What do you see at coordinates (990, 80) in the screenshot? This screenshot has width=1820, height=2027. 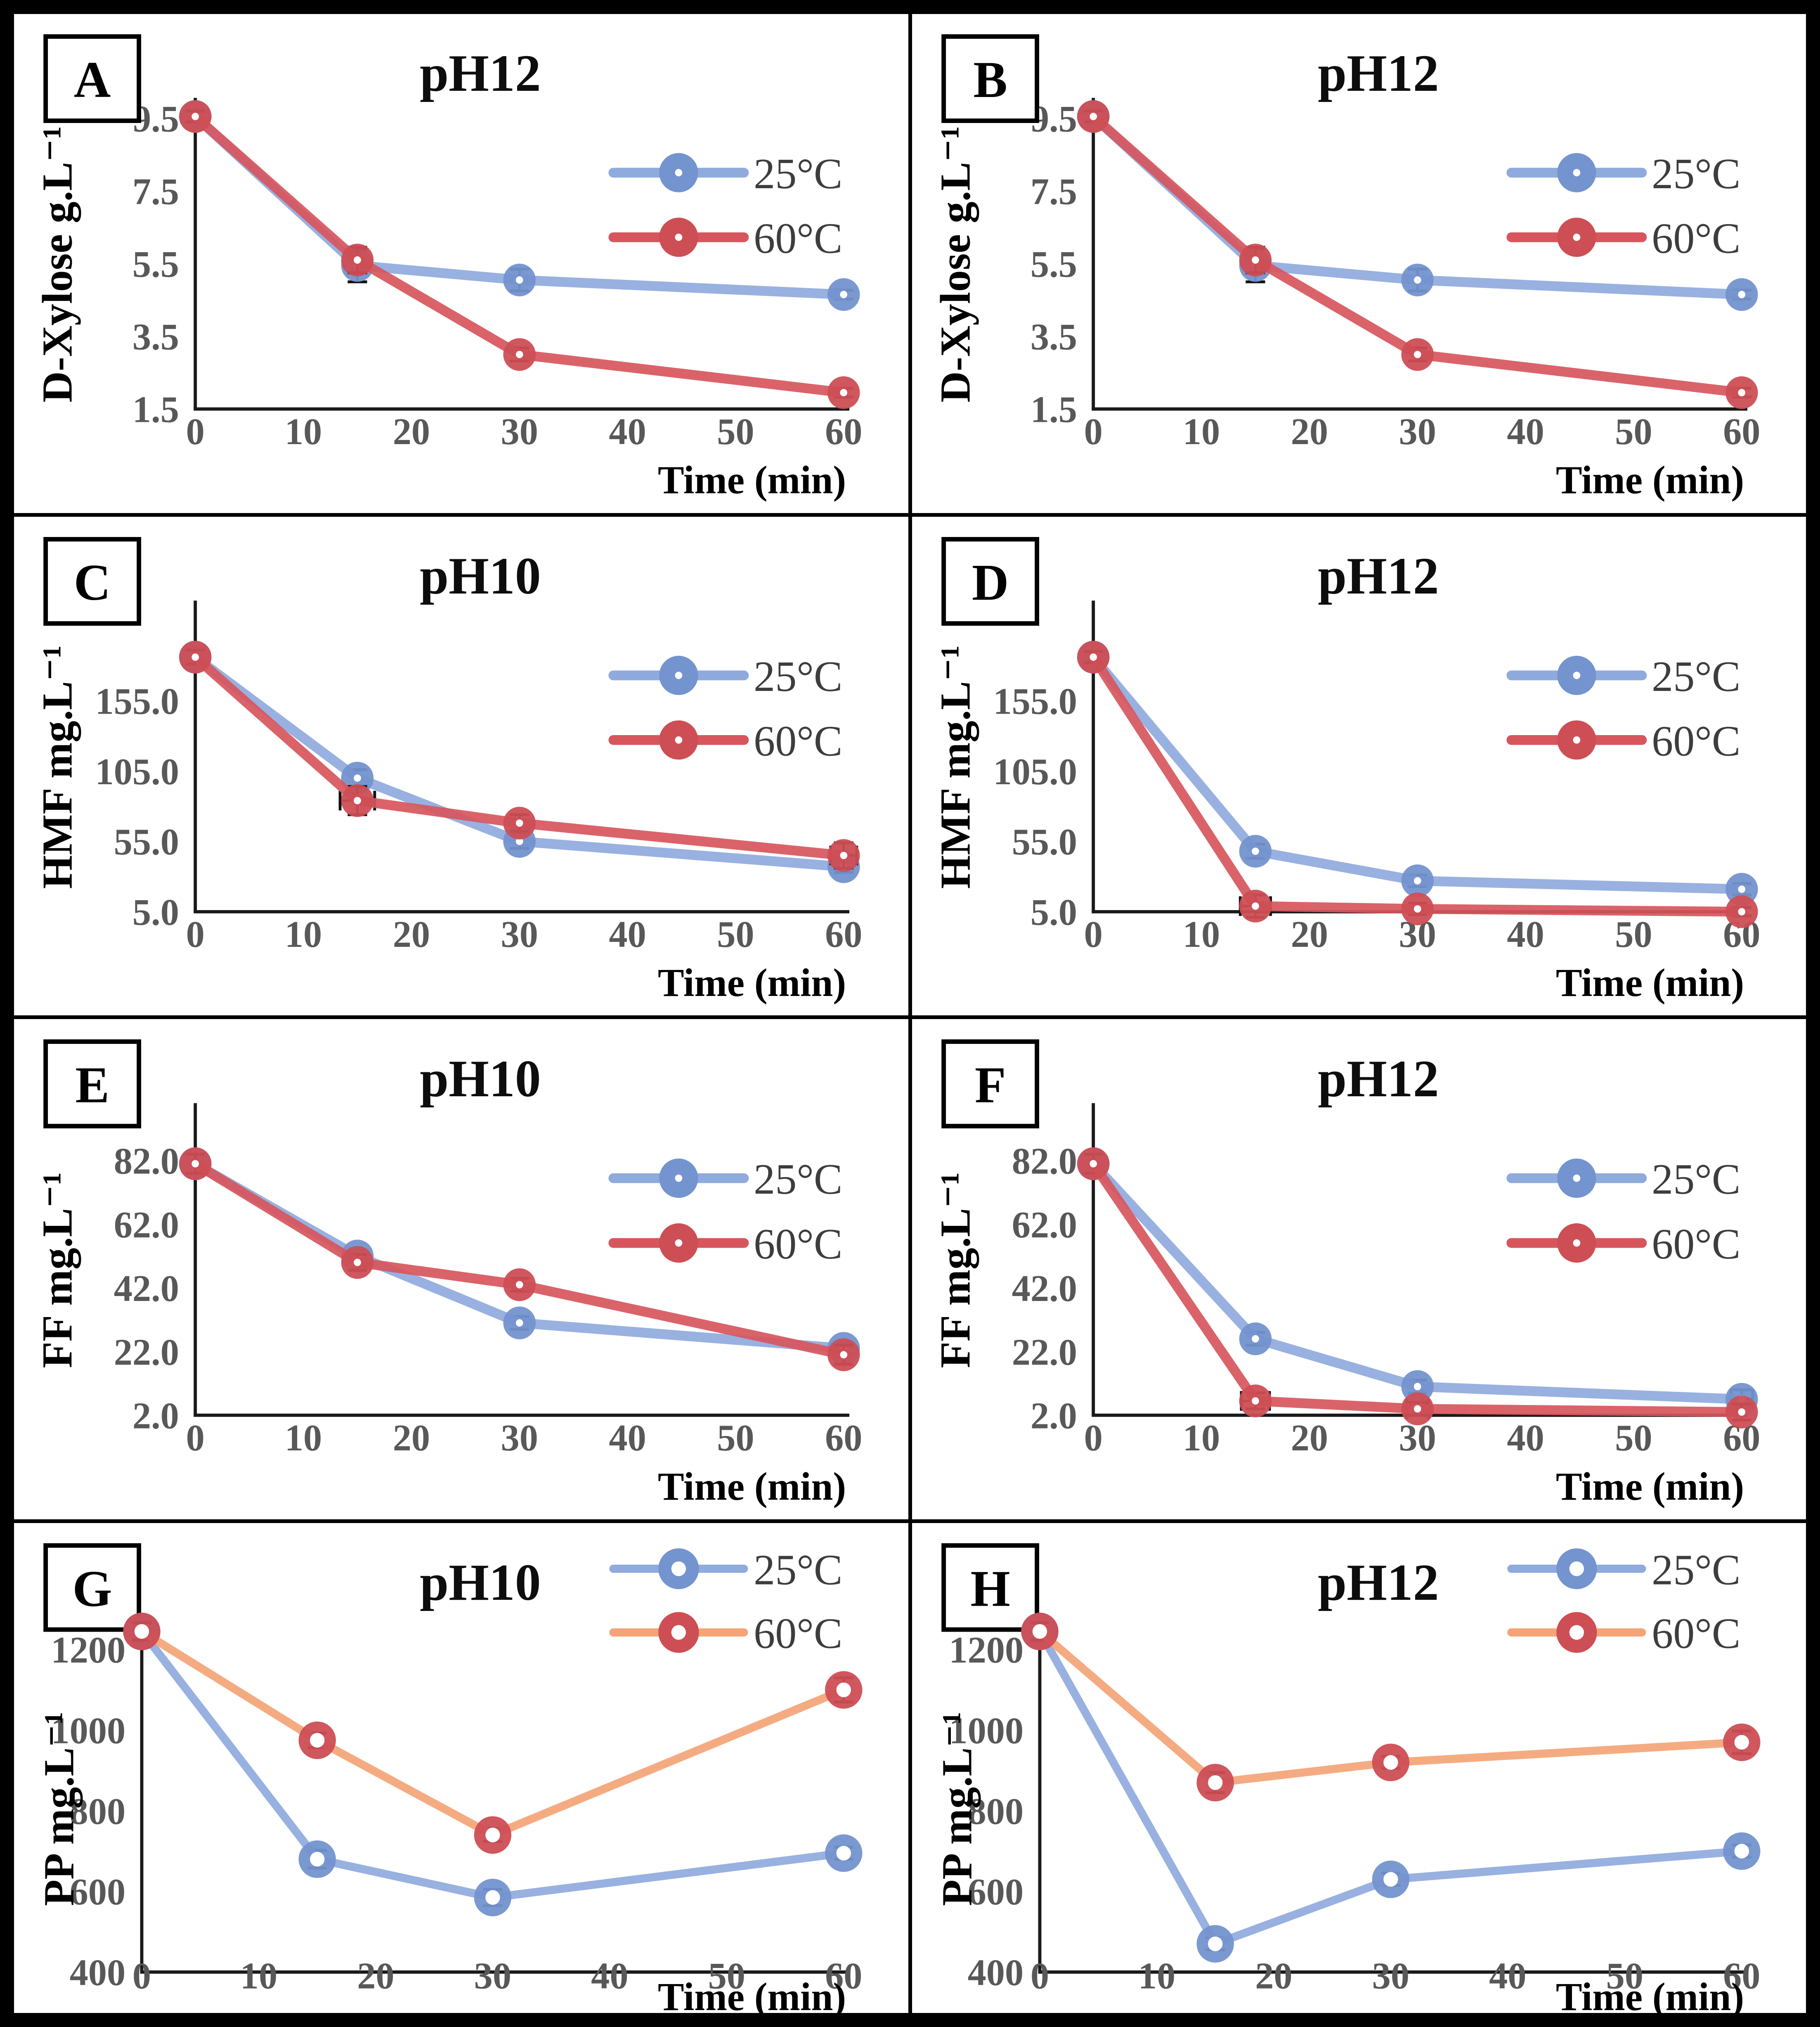 I see `panel-letter: B` at bounding box center [990, 80].